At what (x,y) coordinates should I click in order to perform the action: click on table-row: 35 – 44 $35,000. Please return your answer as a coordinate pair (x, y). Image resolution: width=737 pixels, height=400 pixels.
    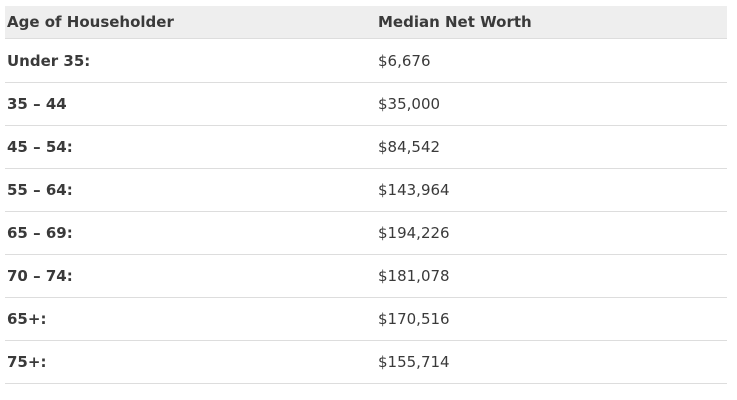
    Looking at the image, I should click on (366, 104).